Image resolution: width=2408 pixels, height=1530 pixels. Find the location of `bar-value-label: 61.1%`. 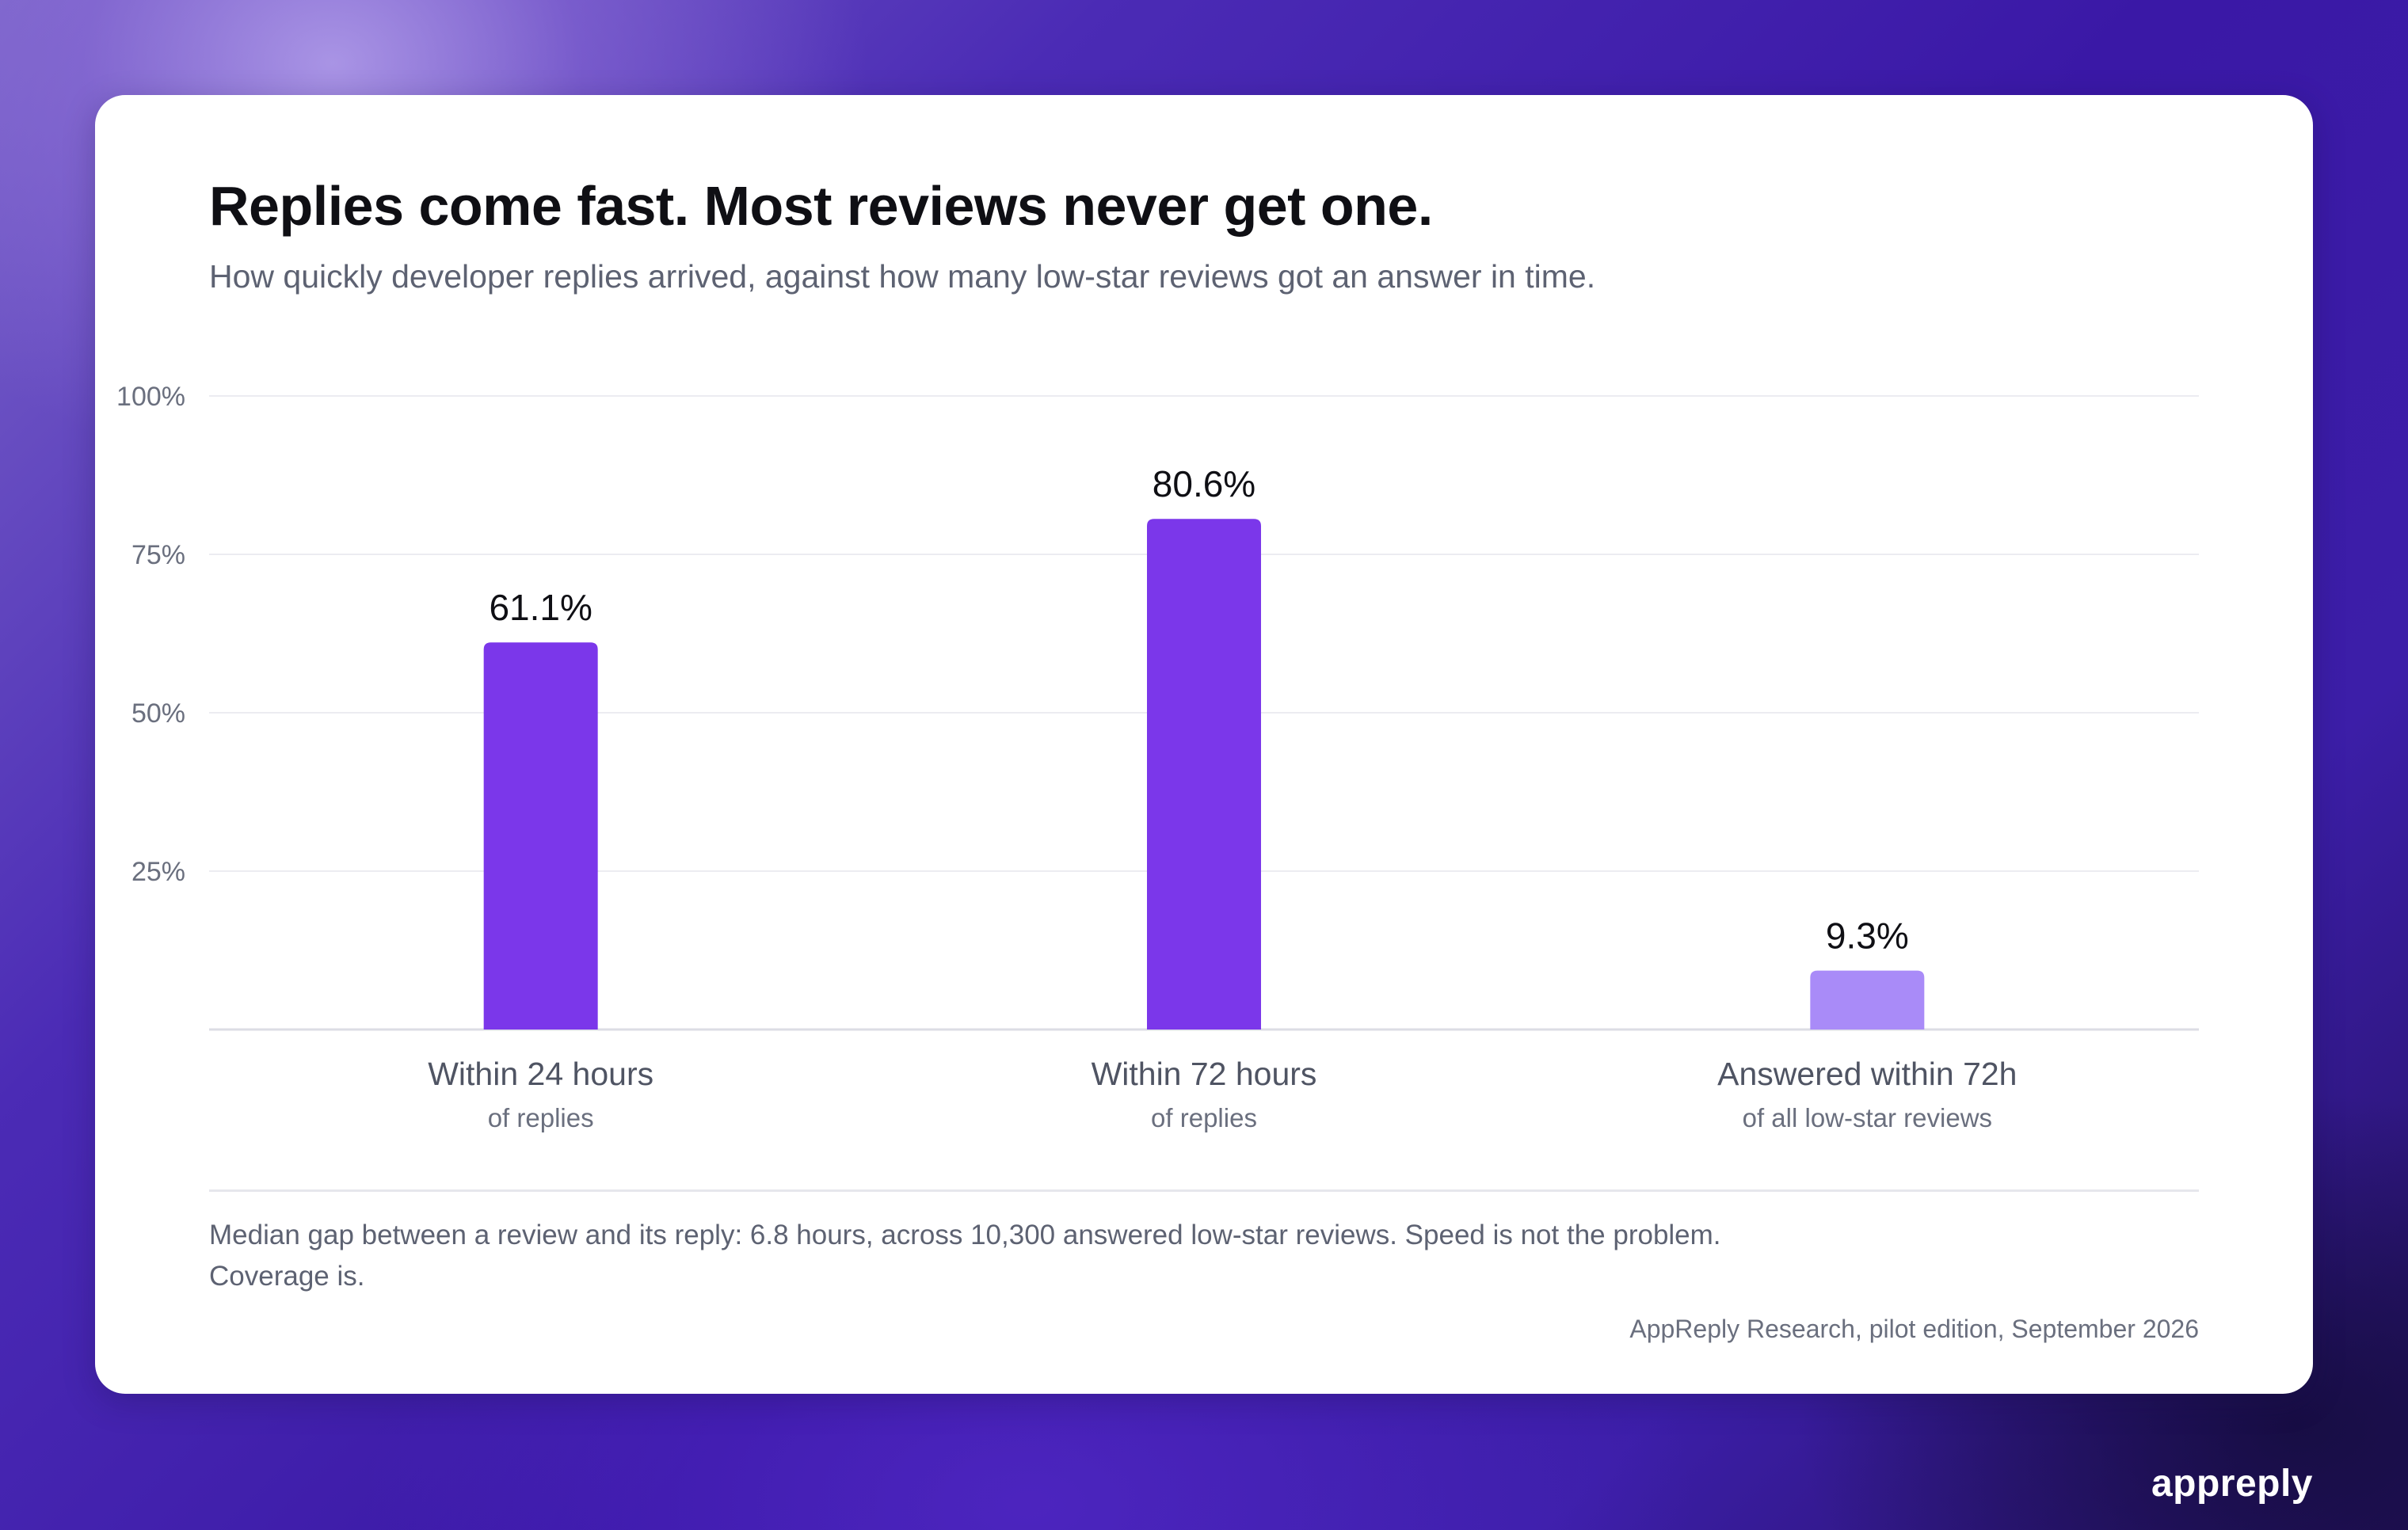

bar-value-label: 61.1% is located at coordinates (540, 607).